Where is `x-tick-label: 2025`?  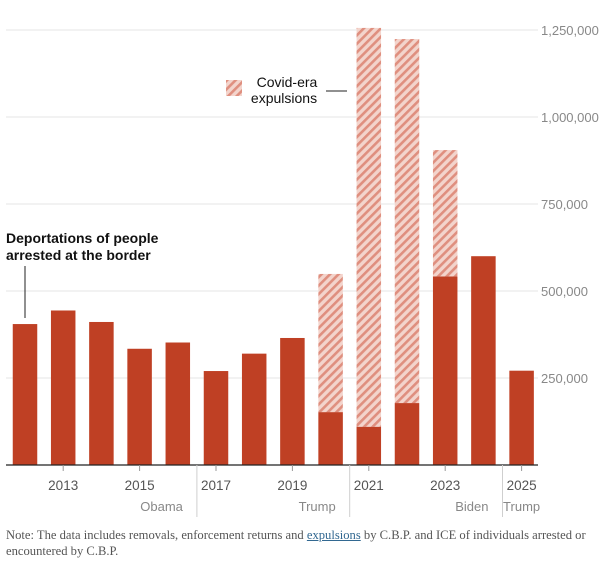
x-tick-label: 2025 is located at coordinates (522, 485).